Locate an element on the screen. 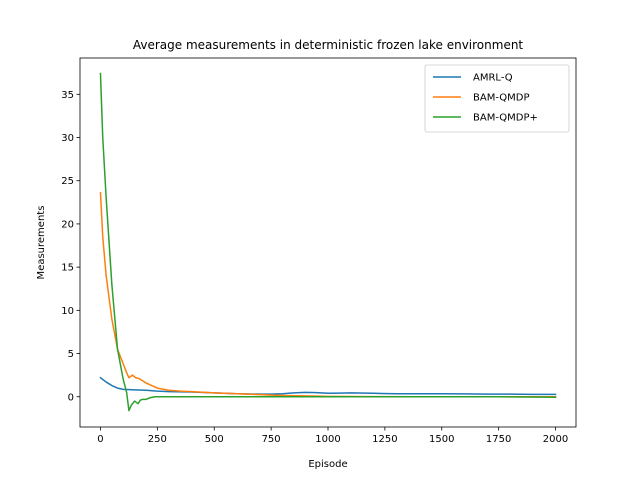 Image resolution: width=640 pixels, height=480 pixels. x-tick-label: 500 is located at coordinates (214, 439).